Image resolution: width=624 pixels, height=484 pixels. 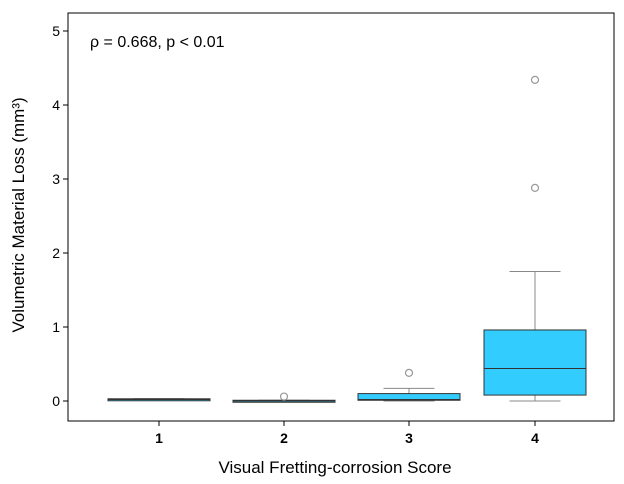 I want to click on y-axis-ticks: 0 1 2 3 4 5, so click(x=60, y=216).